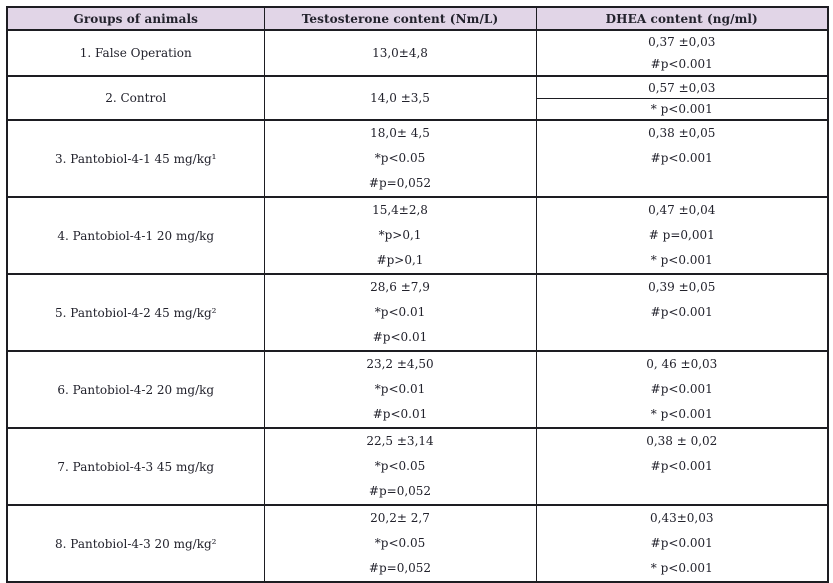 This screenshot has width=833, height=583. What do you see at coordinates (400, 260) in the screenshot?
I see `testosterone-significance: #p>0,1` at bounding box center [400, 260].